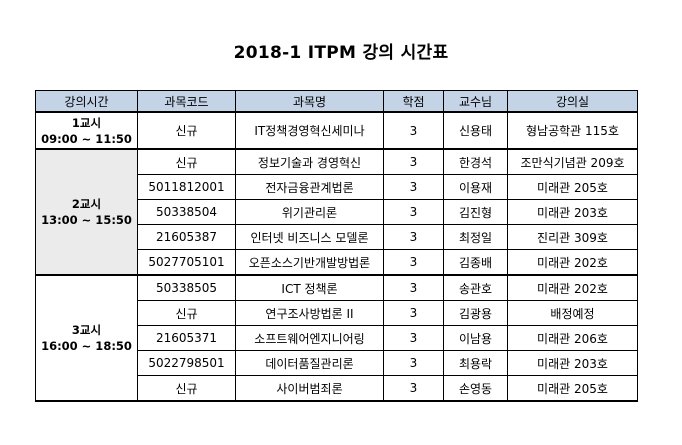 This screenshot has width=682, height=445. What do you see at coordinates (186, 262) in the screenshot?
I see `course-code: 5027705101` at bounding box center [186, 262].